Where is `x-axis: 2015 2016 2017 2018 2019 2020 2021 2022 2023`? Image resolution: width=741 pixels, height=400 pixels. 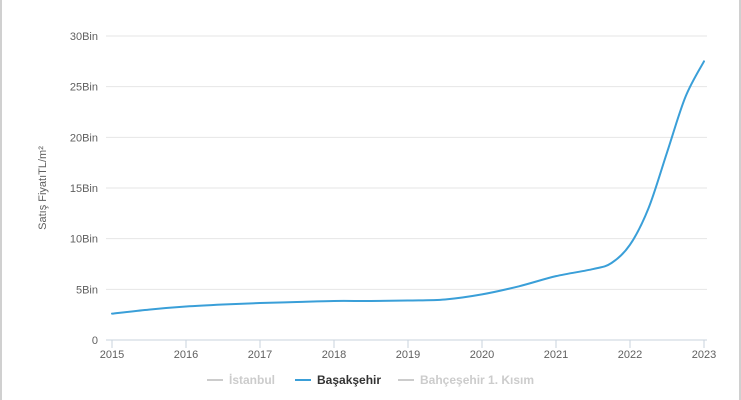
x-axis: 2015 2016 2017 2018 2019 2020 2021 2022 2023 is located at coordinates (408, 350).